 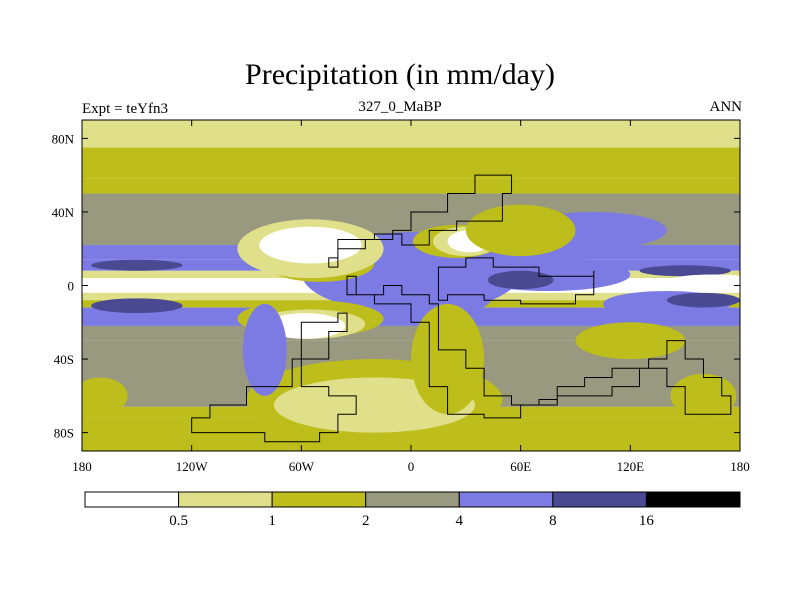 I want to click on chart-title: Precipitation (in mm/day), so click(x=400, y=74).